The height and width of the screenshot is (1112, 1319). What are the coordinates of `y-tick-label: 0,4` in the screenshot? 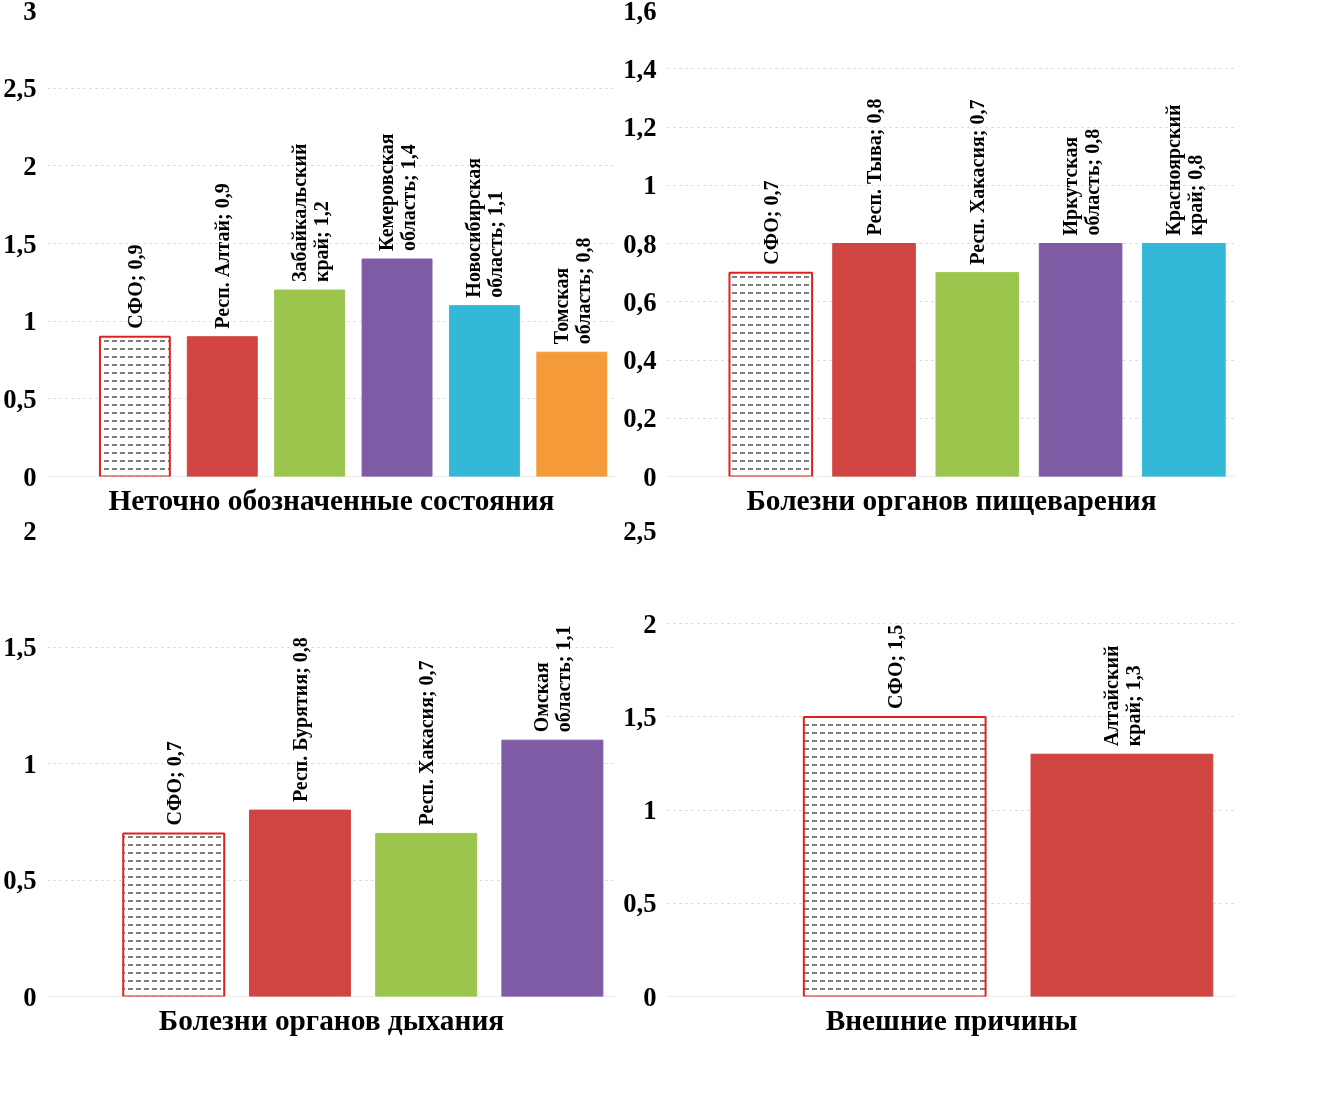 It's located at (640, 360).